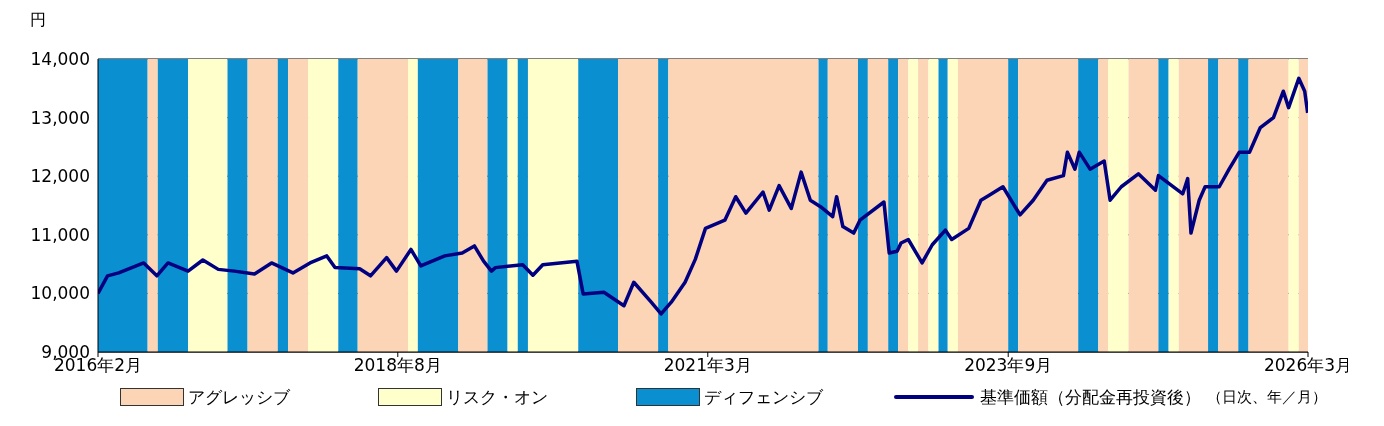  Describe the element at coordinates (60, 117) in the screenshot. I see `y-tick-label: 13,000` at that location.